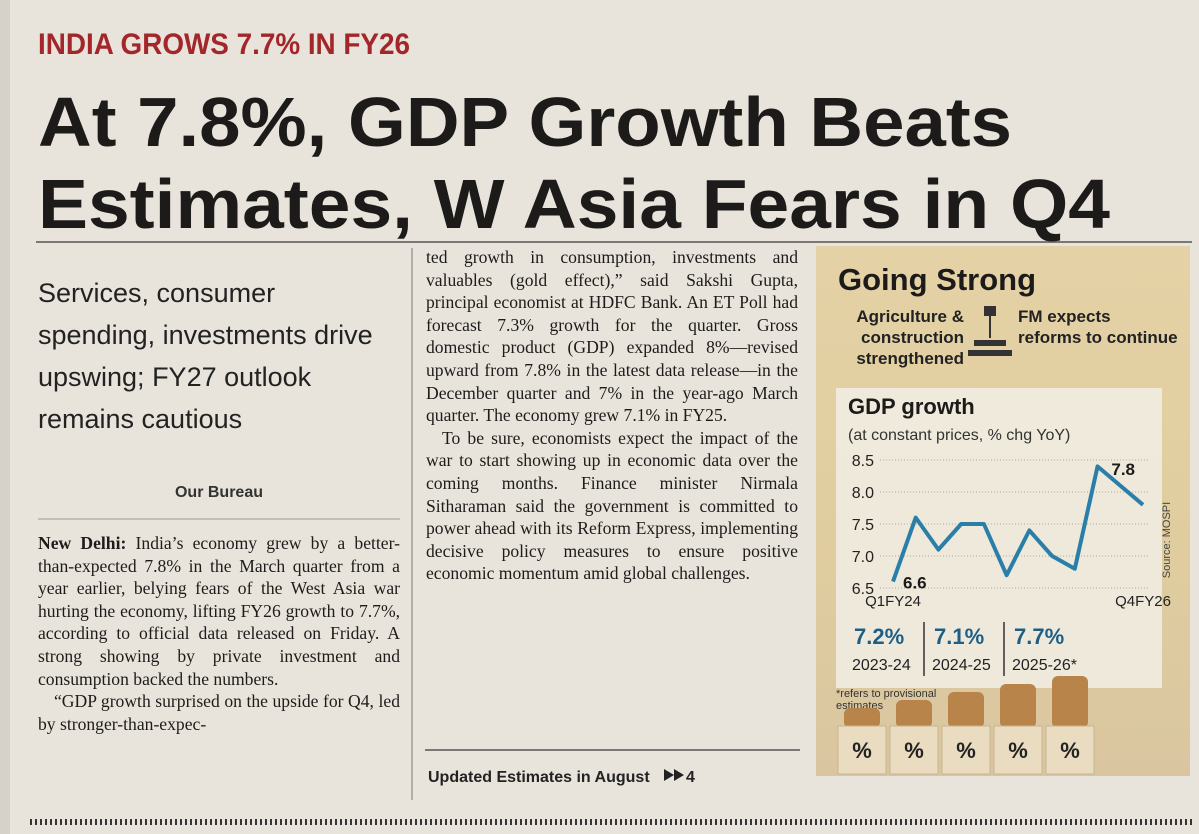 This screenshot has width=1199, height=834. What do you see at coordinates (911, 406) in the screenshot?
I see `chart-title: GDP growth` at bounding box center [911, 406].